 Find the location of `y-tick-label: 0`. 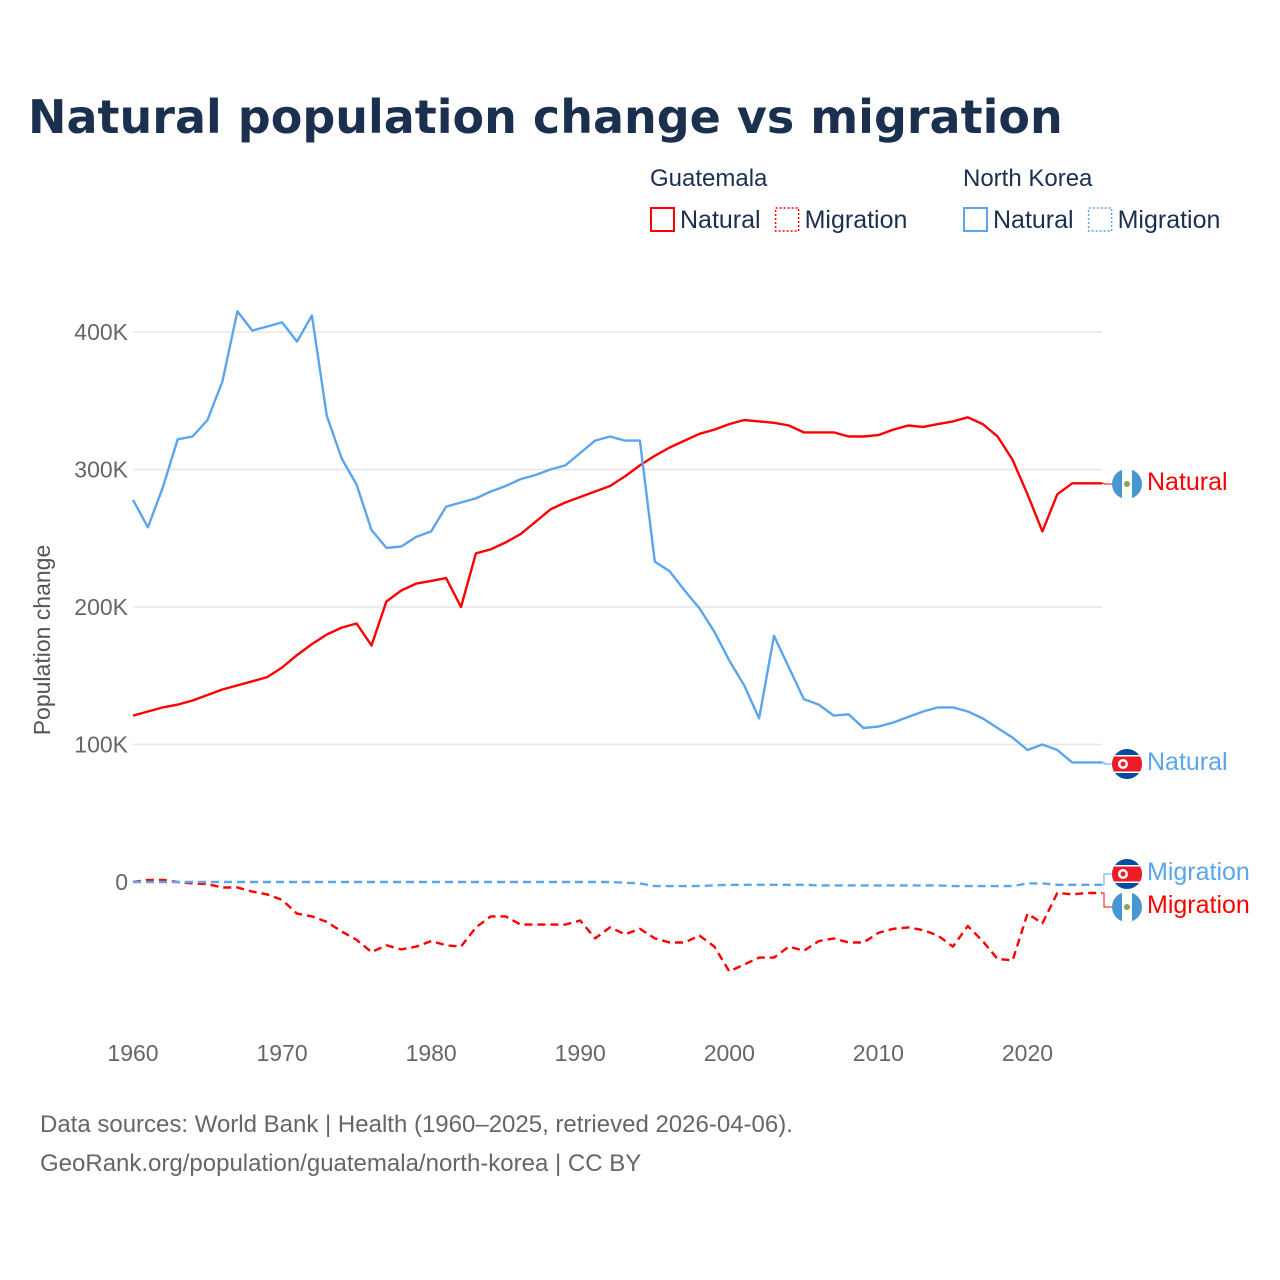

y-tick-label: 0 is located at coordinates (121, 882).